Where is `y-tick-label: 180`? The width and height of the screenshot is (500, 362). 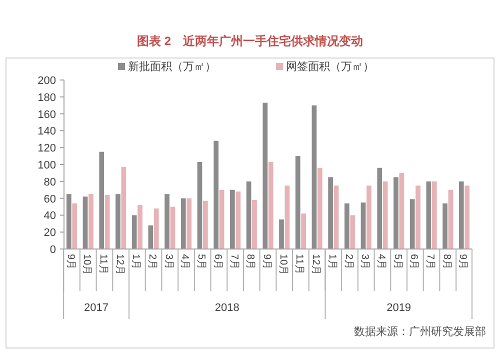
y-tick-label: 180 is located at coordinates (47, 98).